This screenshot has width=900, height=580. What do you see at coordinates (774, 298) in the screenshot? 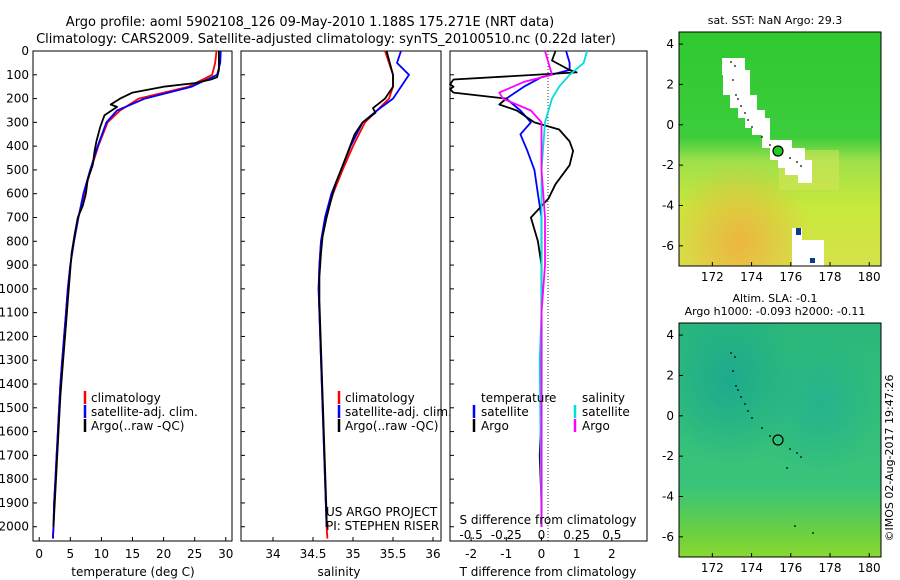
I see `sla-map-title: Altim. SLA: -0.1` at bounding box center [774, 298].